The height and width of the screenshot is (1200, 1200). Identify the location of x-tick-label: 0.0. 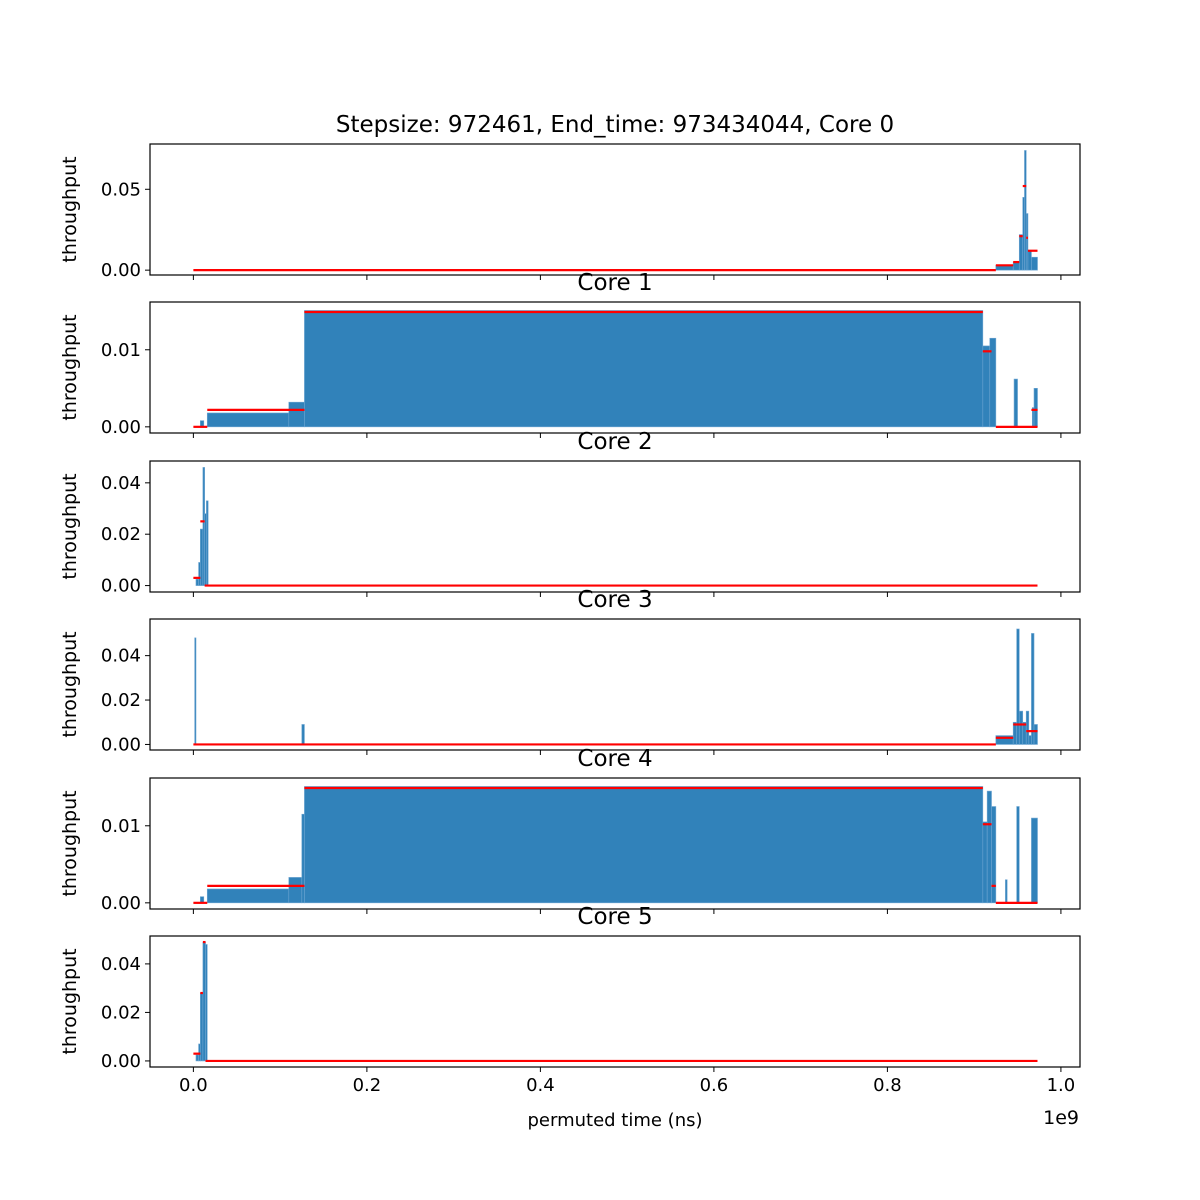
(193, 1085).